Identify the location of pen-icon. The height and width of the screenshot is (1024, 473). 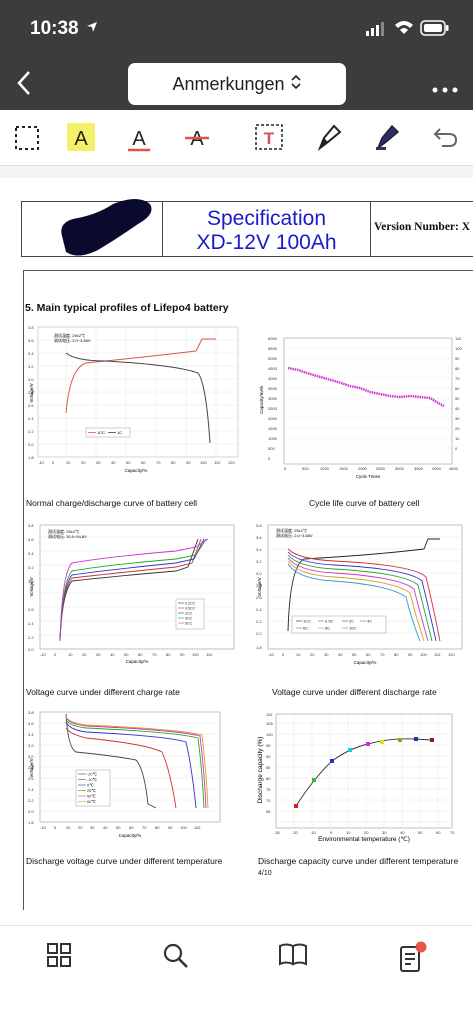
(329, 139).